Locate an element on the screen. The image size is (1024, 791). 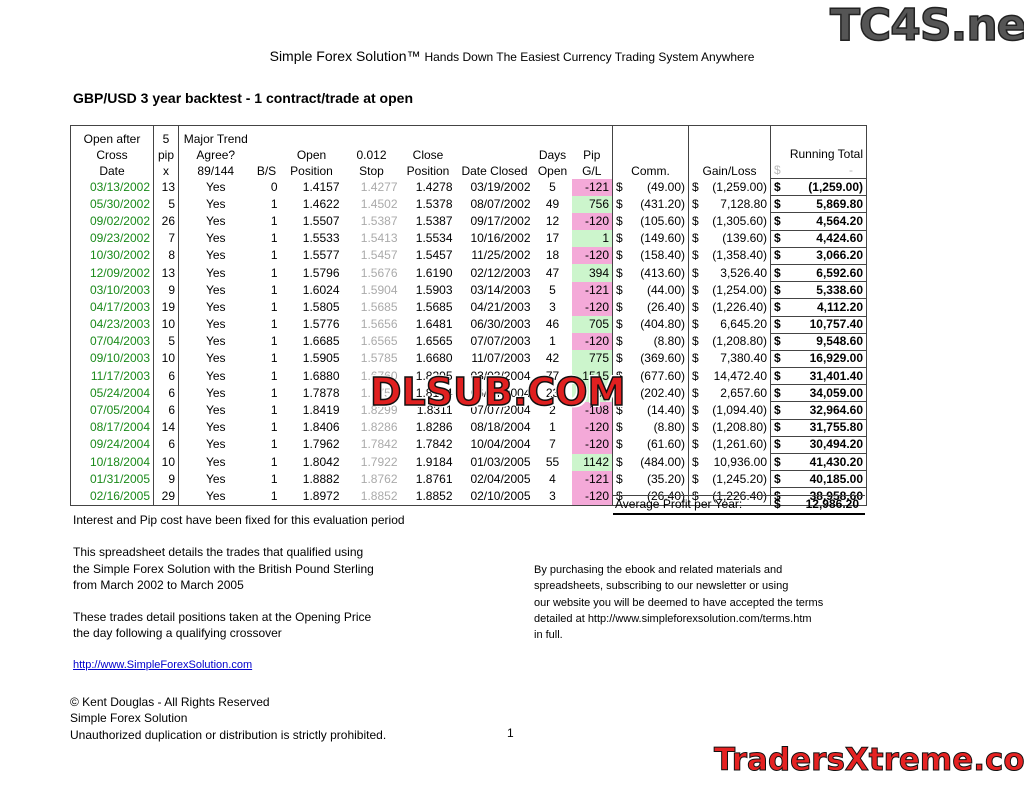
cell: 1.8406 is located at coordinates (321, 427).